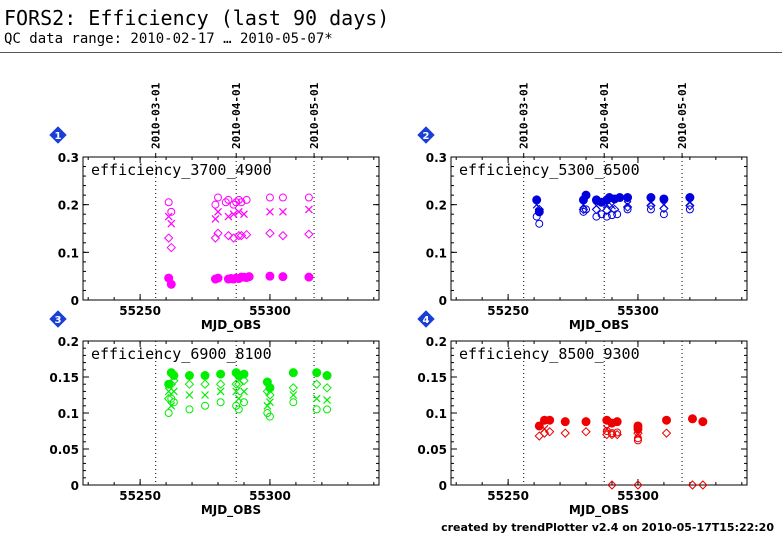 The height and width of the screenshot is (542, 782). What do you see at coordinates (549, 170) in the screenshot?
I see `panel-title: efficiency_5300_6500` at bounding box center [549, 170].